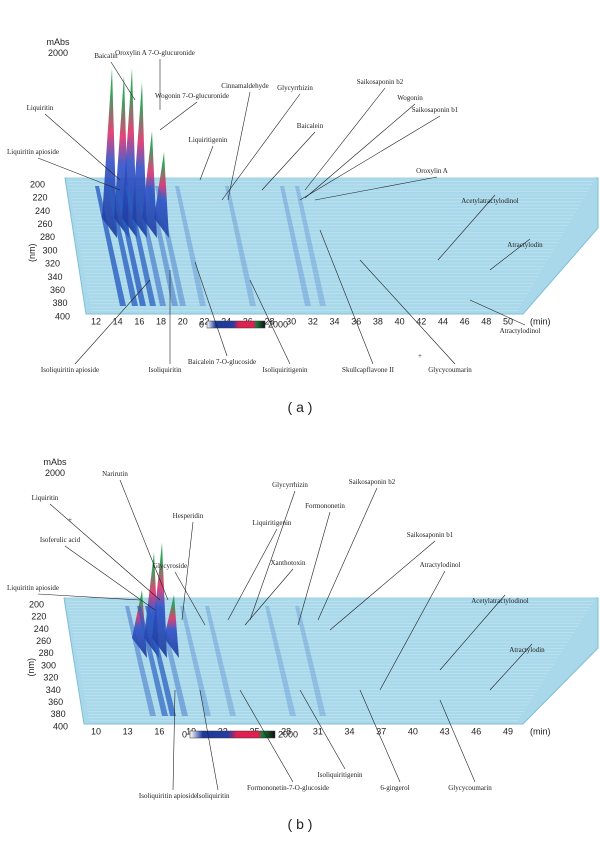 The image size is (600, 843). Describe the element at coordinates (325, 506) in the screenshot. I see `compound-label: Formononetin` at that location.